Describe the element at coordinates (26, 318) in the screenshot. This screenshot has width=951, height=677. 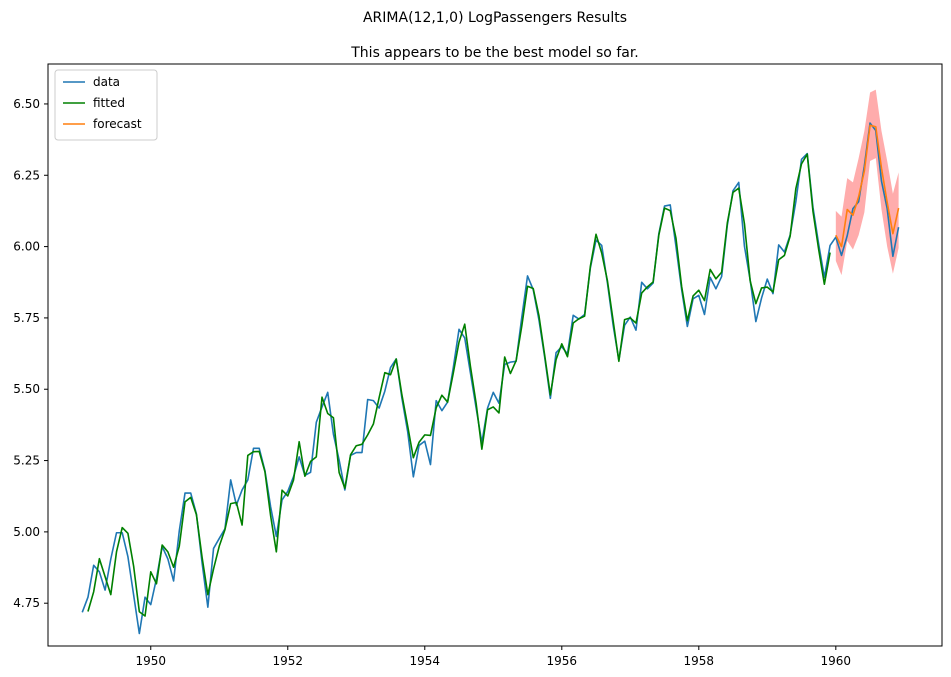
I see `y-tick-label: 5.75` at that location.